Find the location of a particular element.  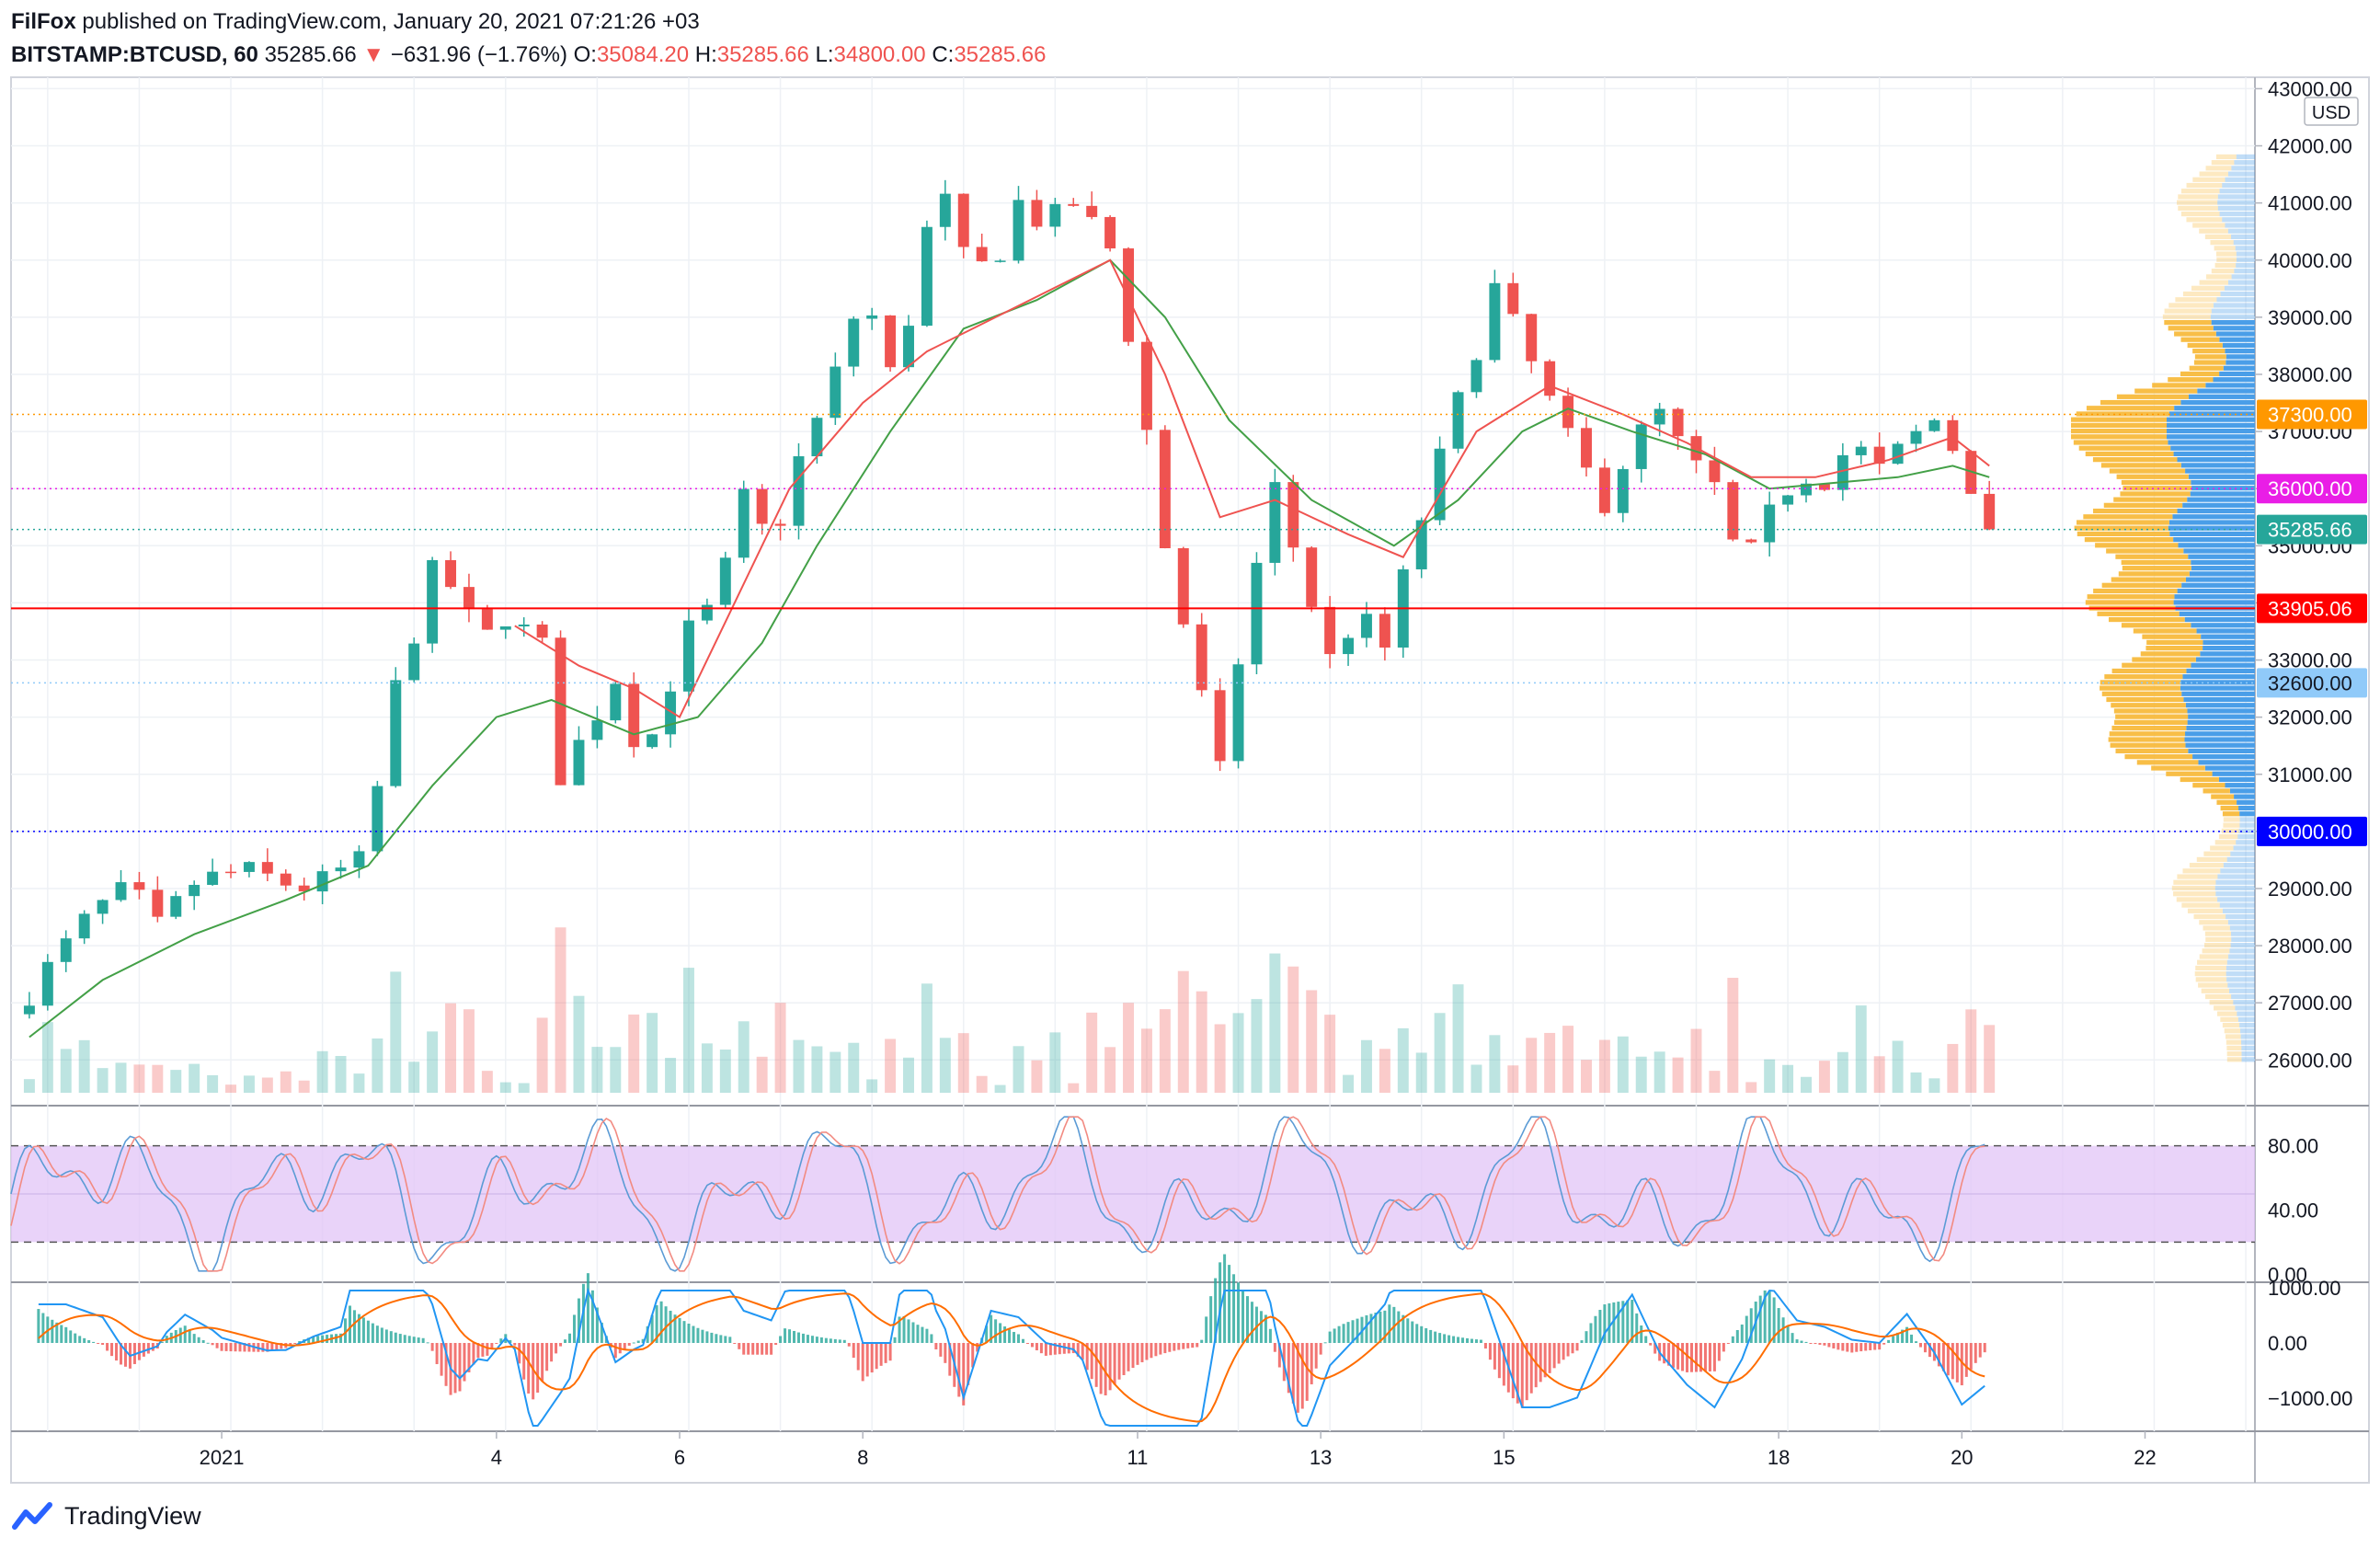

price-label-badge is located at coordinates (2312, 831).